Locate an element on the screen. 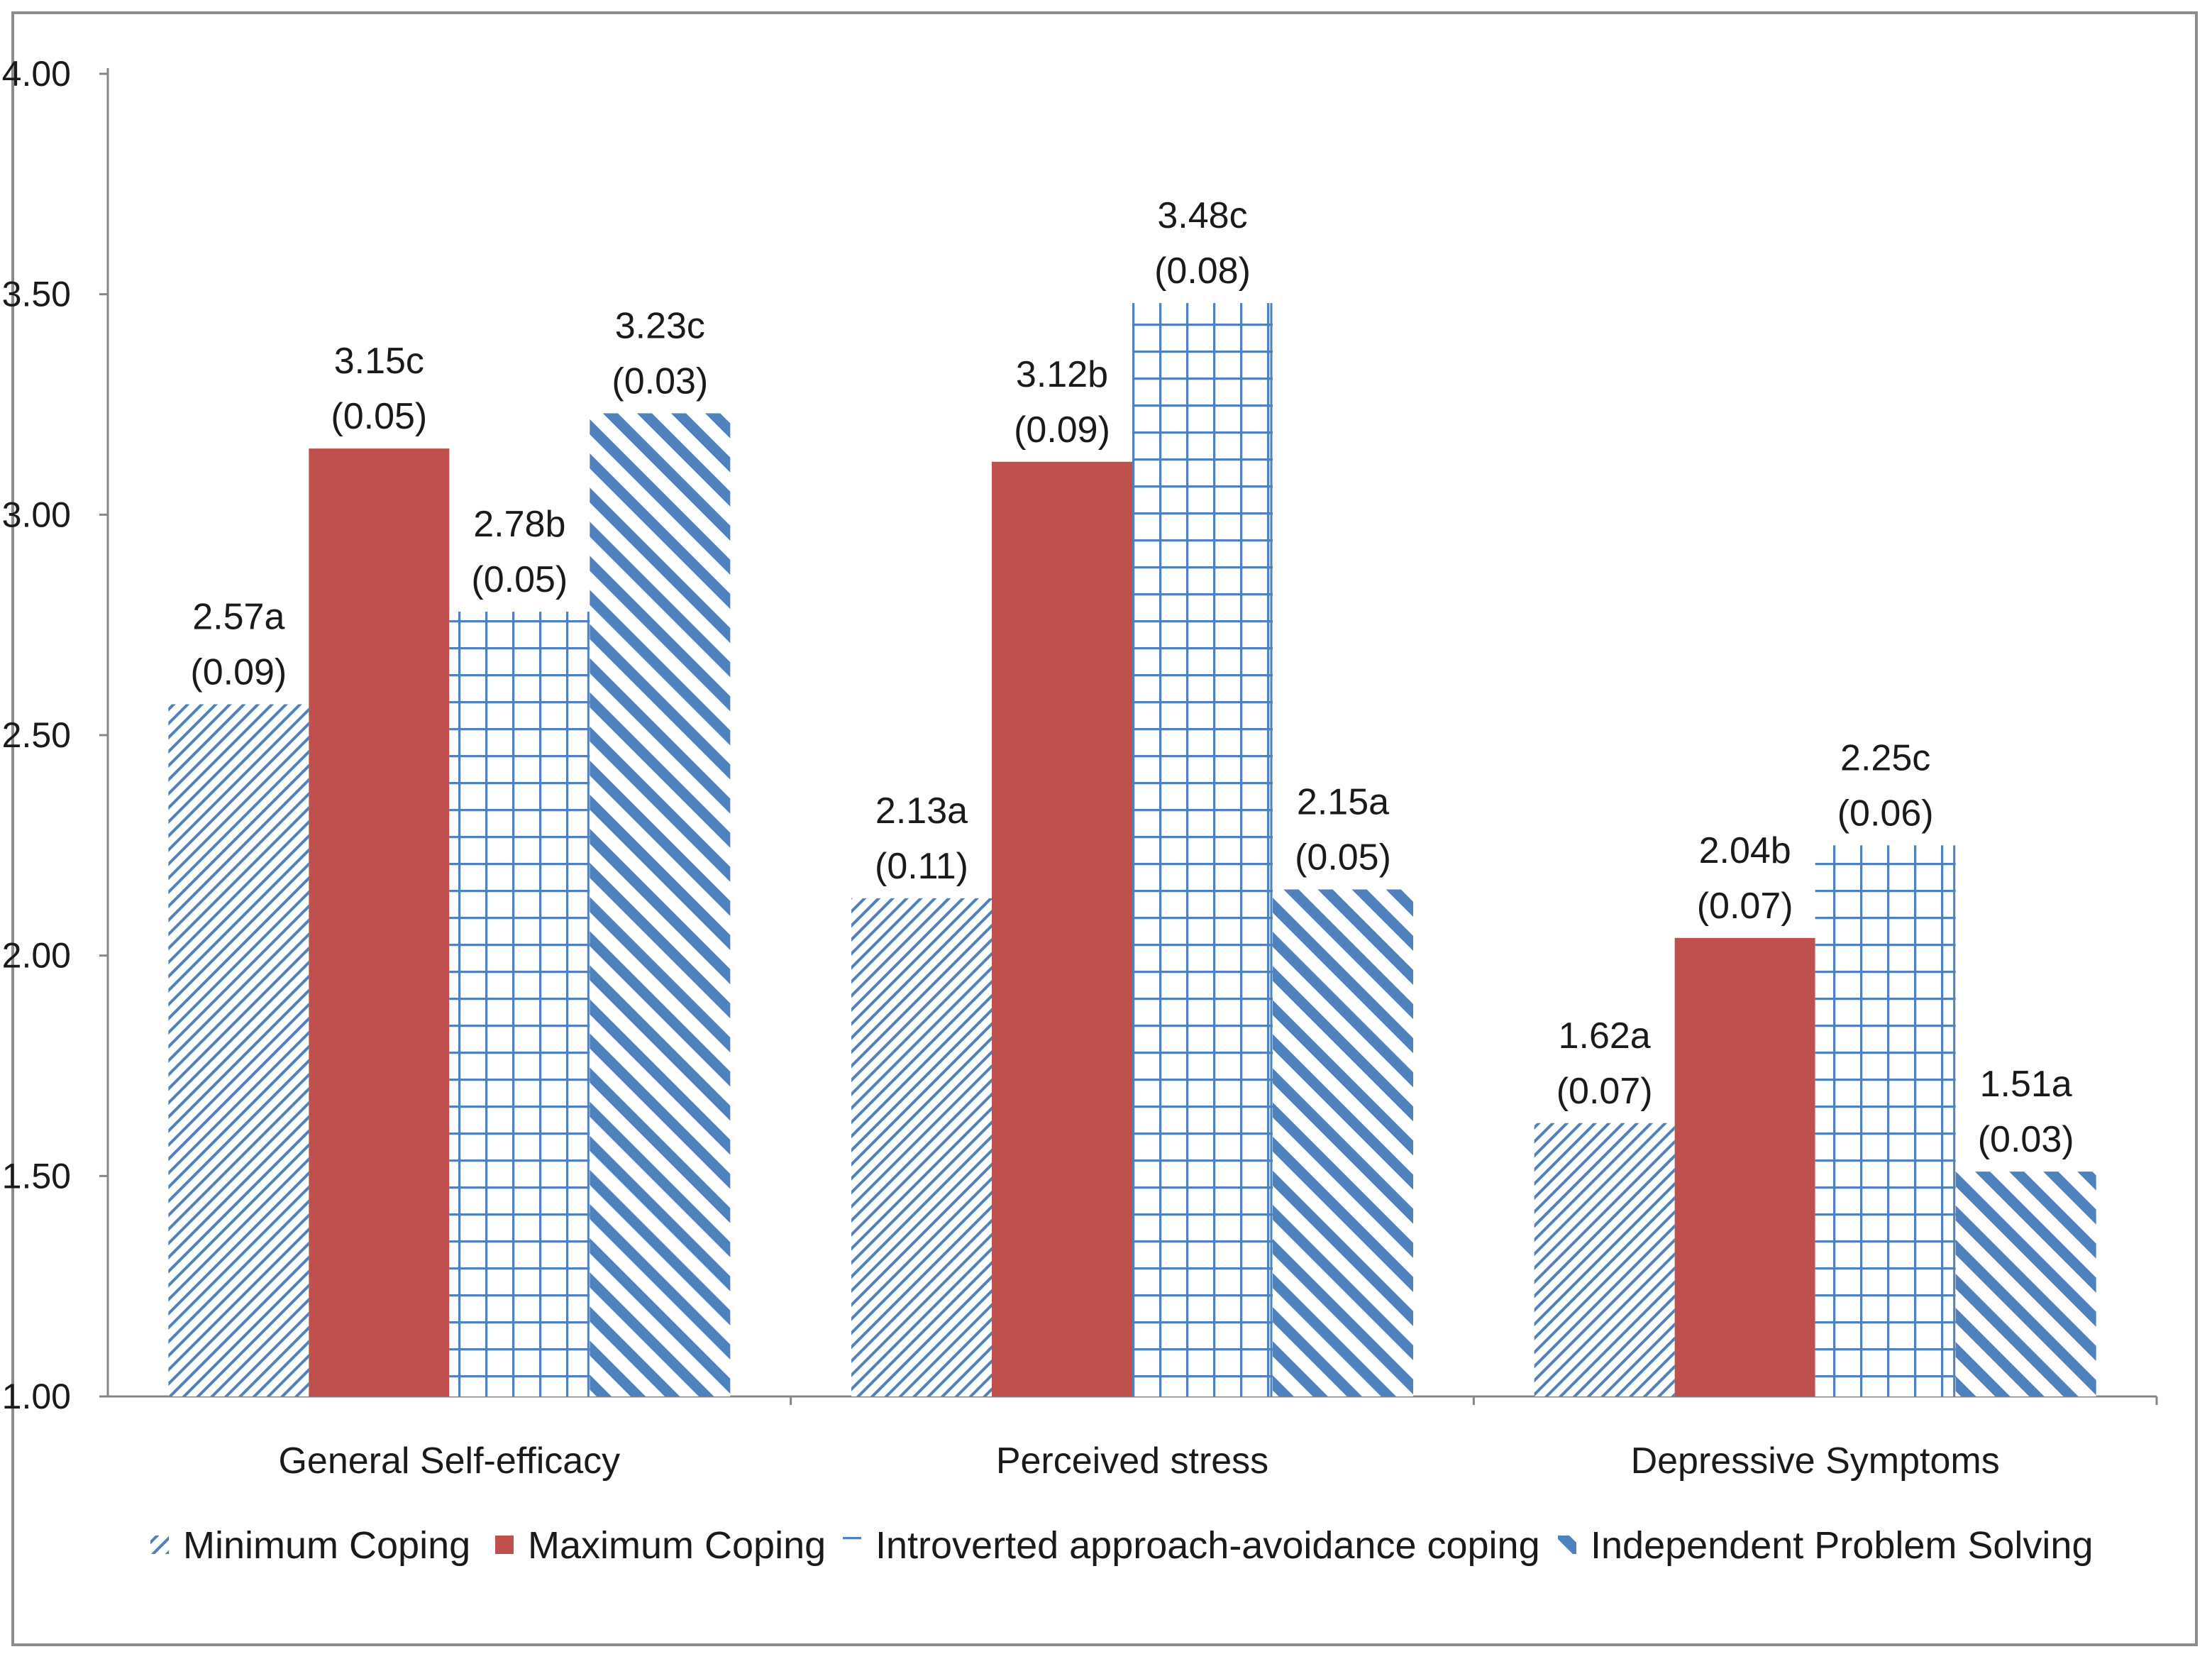  data-label-value: 2.25c is located at coordinates (1885, 758).